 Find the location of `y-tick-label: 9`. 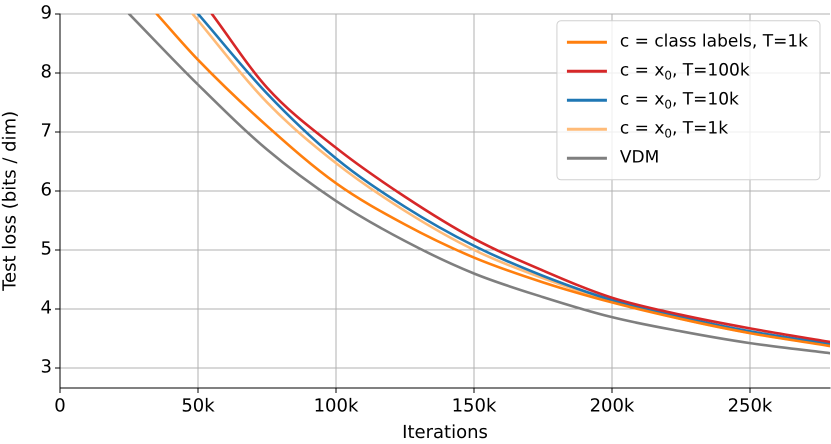

y-tick-label: 9 is located at coordinates (46, 13).